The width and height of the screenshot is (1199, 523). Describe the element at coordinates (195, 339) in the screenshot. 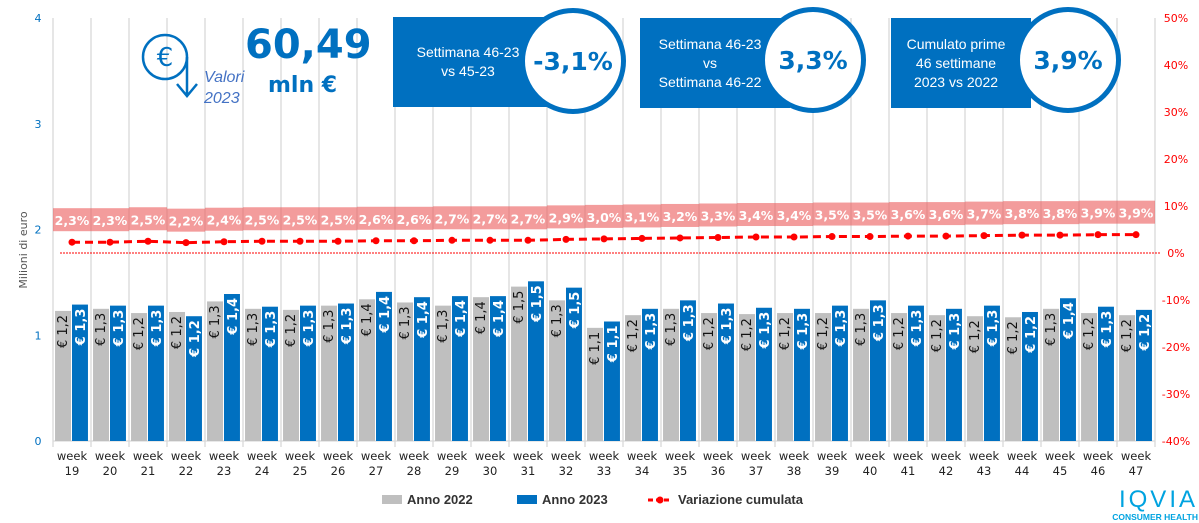

I see `bar-label-2023: € 1,2` at that location.